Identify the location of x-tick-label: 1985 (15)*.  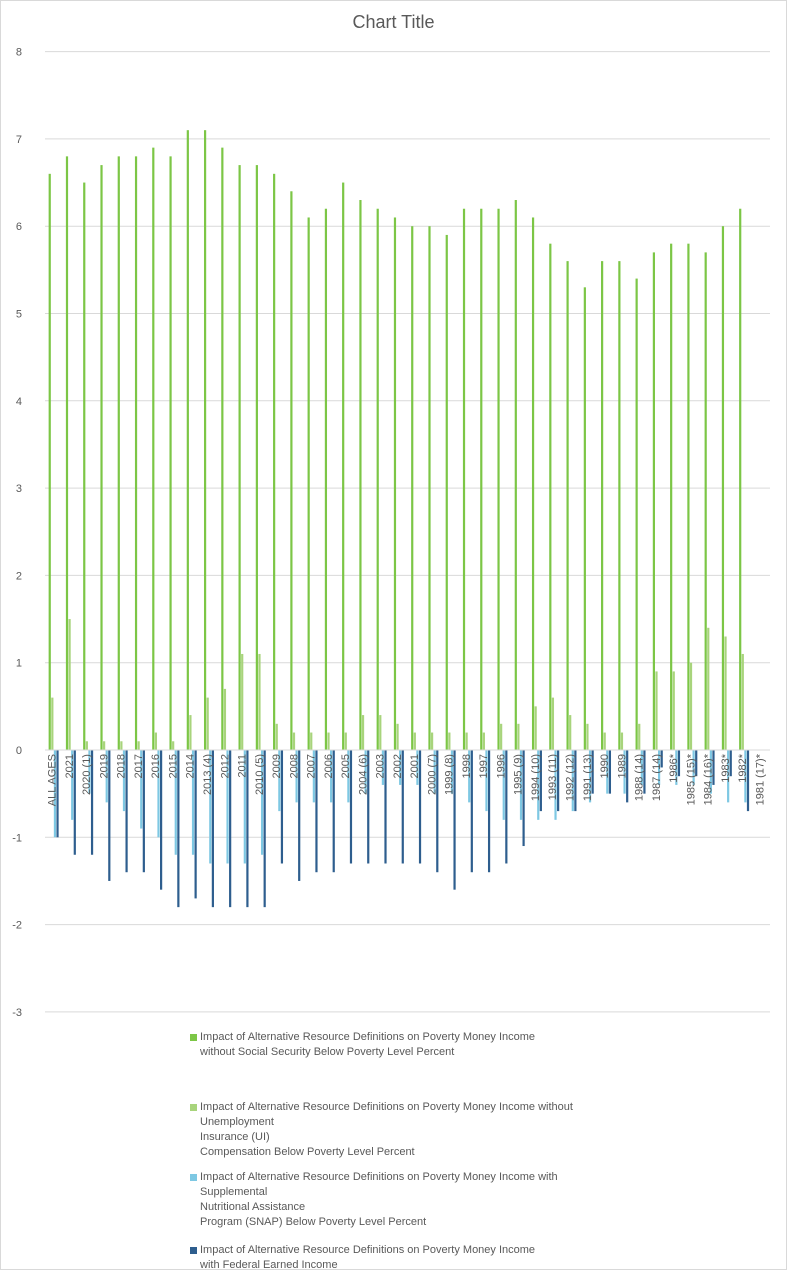
(691, 779).